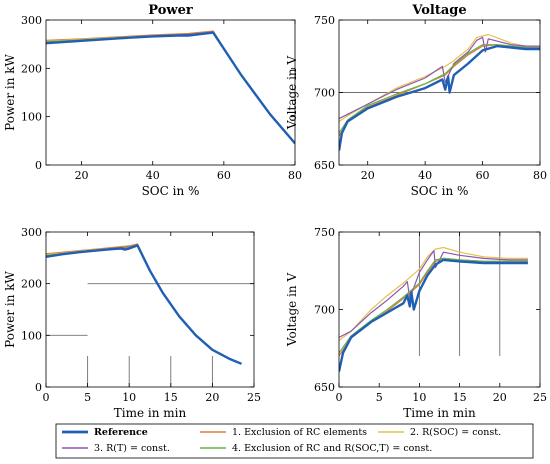 The height and width of the screenshot is (464, 550). Describe the element at coordinates (170, 10) in the screenshot. I see `chart-title: Power` at that location.